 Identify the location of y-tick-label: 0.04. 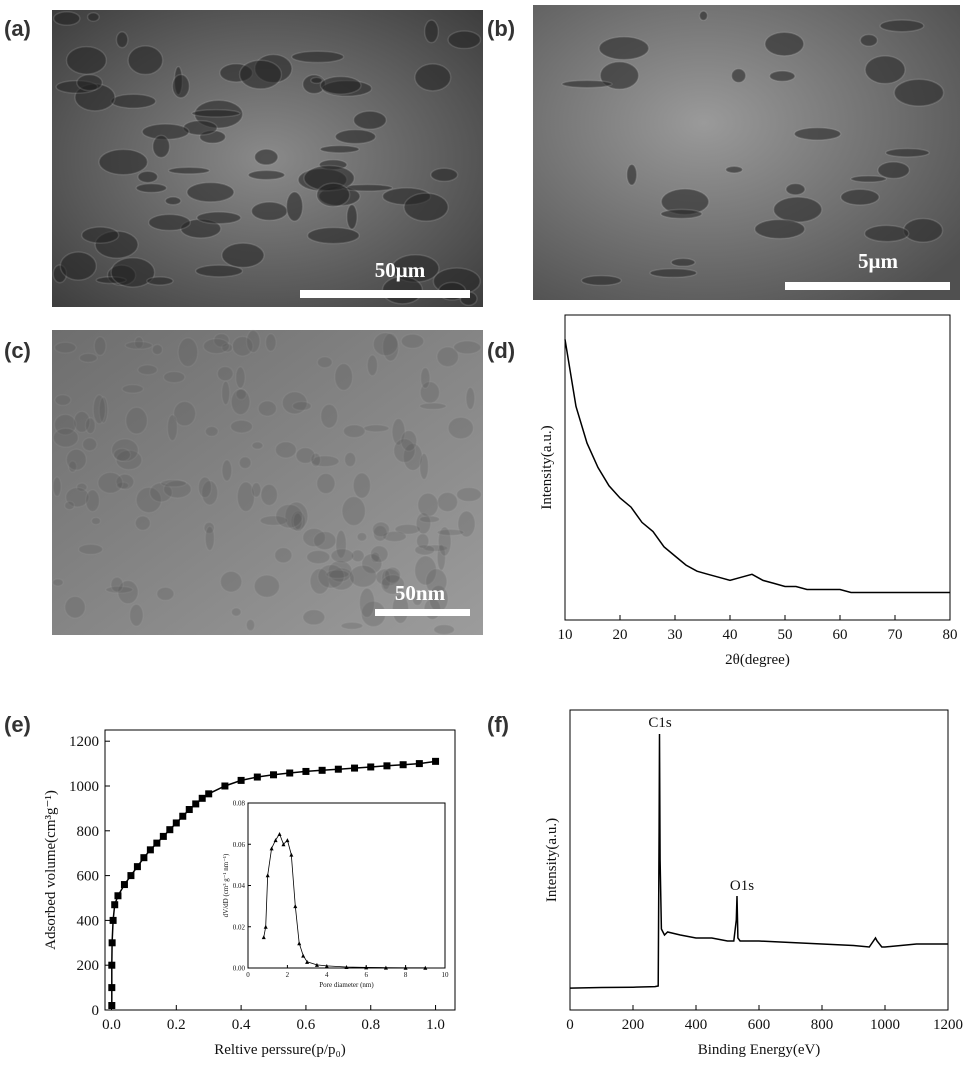
(239, 886).